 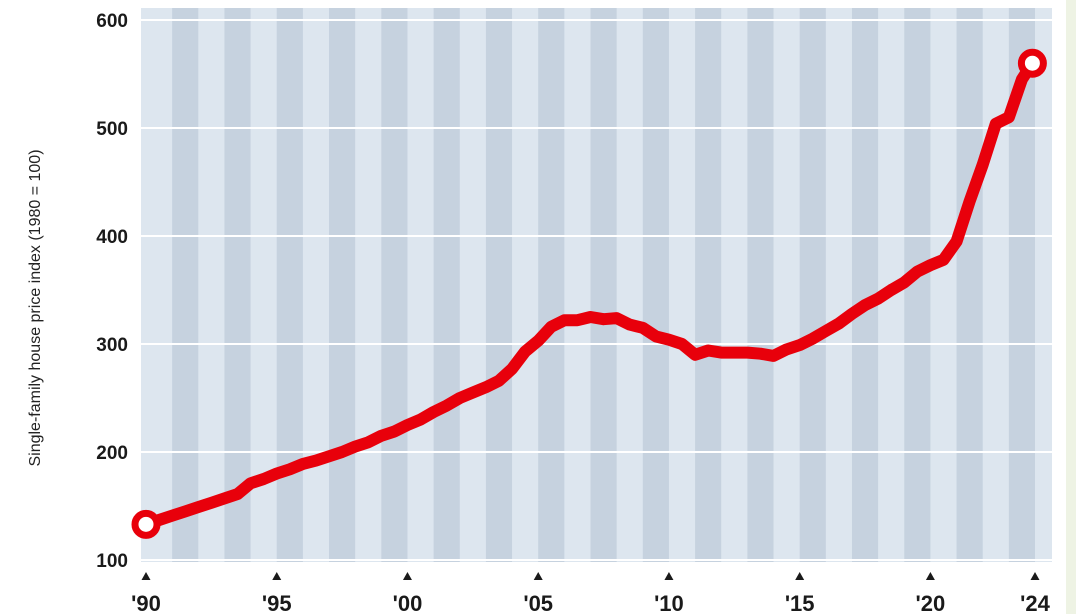 What do you see at coordinates (112, 21) in the screenshot?
I see `y-tick-label: 600` at bounding box center [112, 21].